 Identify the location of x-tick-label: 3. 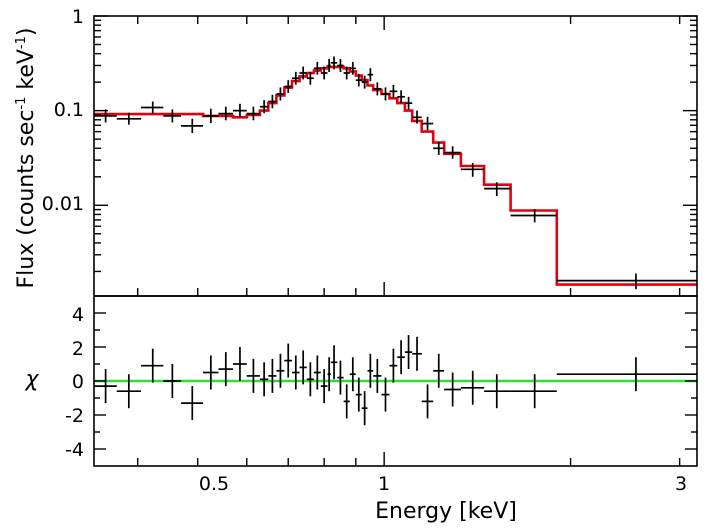
(681, 484).